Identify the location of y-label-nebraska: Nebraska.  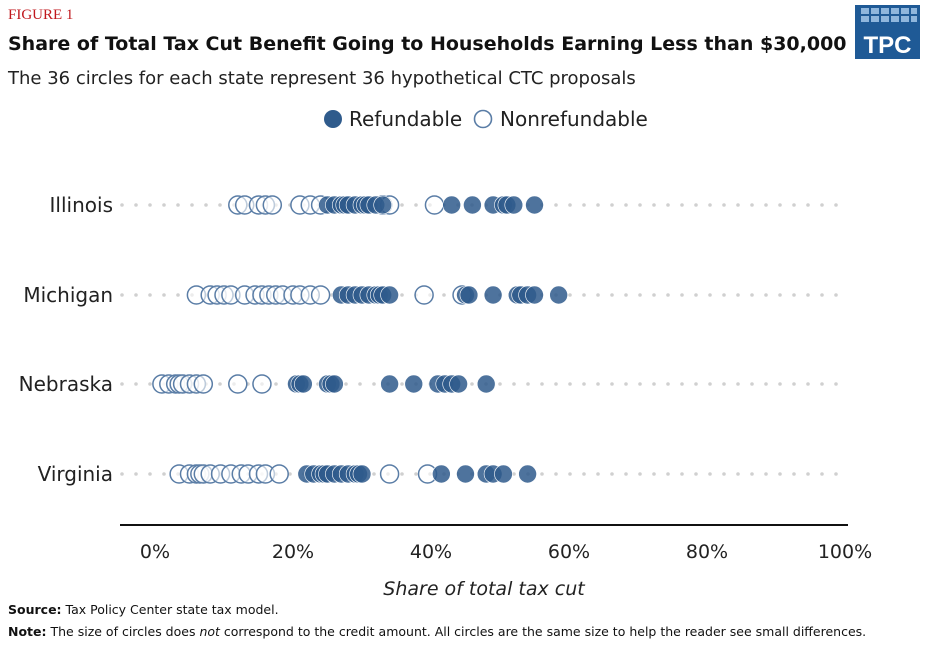
(66, 384).